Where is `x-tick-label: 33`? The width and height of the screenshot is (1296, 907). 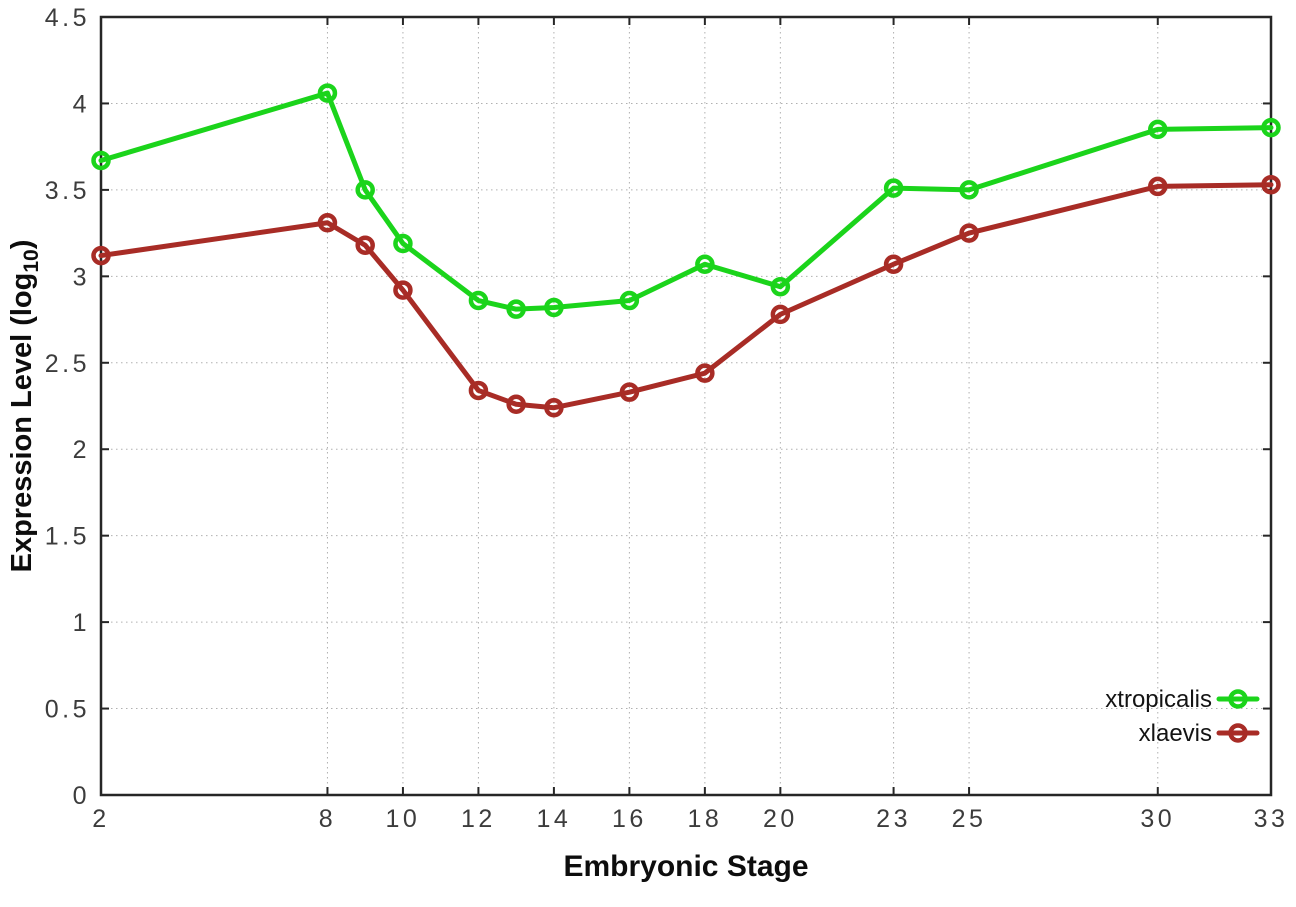
x-tick-label: 33 is located at coordinates (1271, 819).